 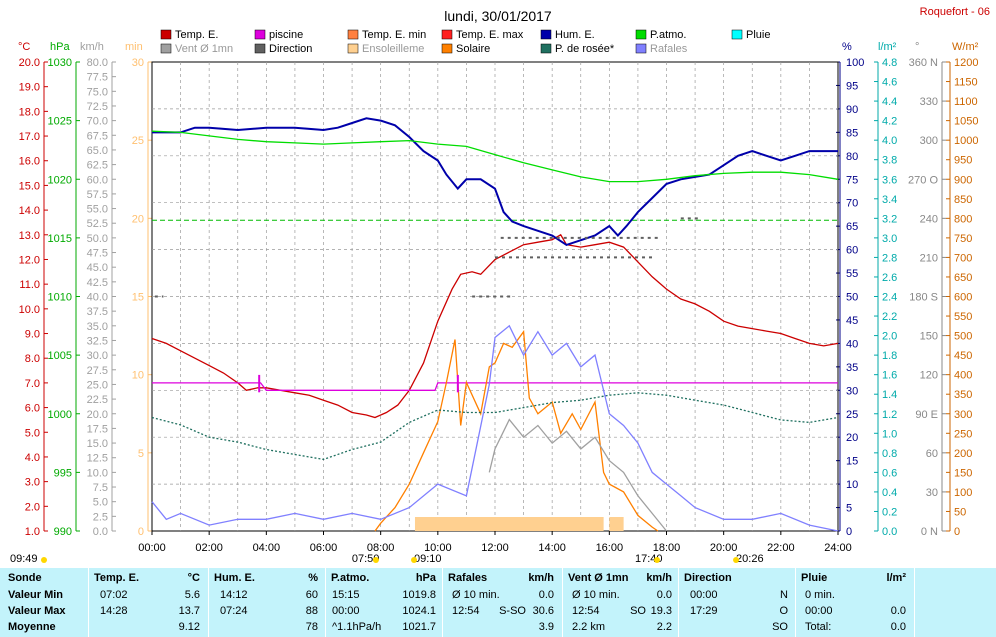 I want to click on hum-axis-tick-label: 30, so click(x=852, y=391).